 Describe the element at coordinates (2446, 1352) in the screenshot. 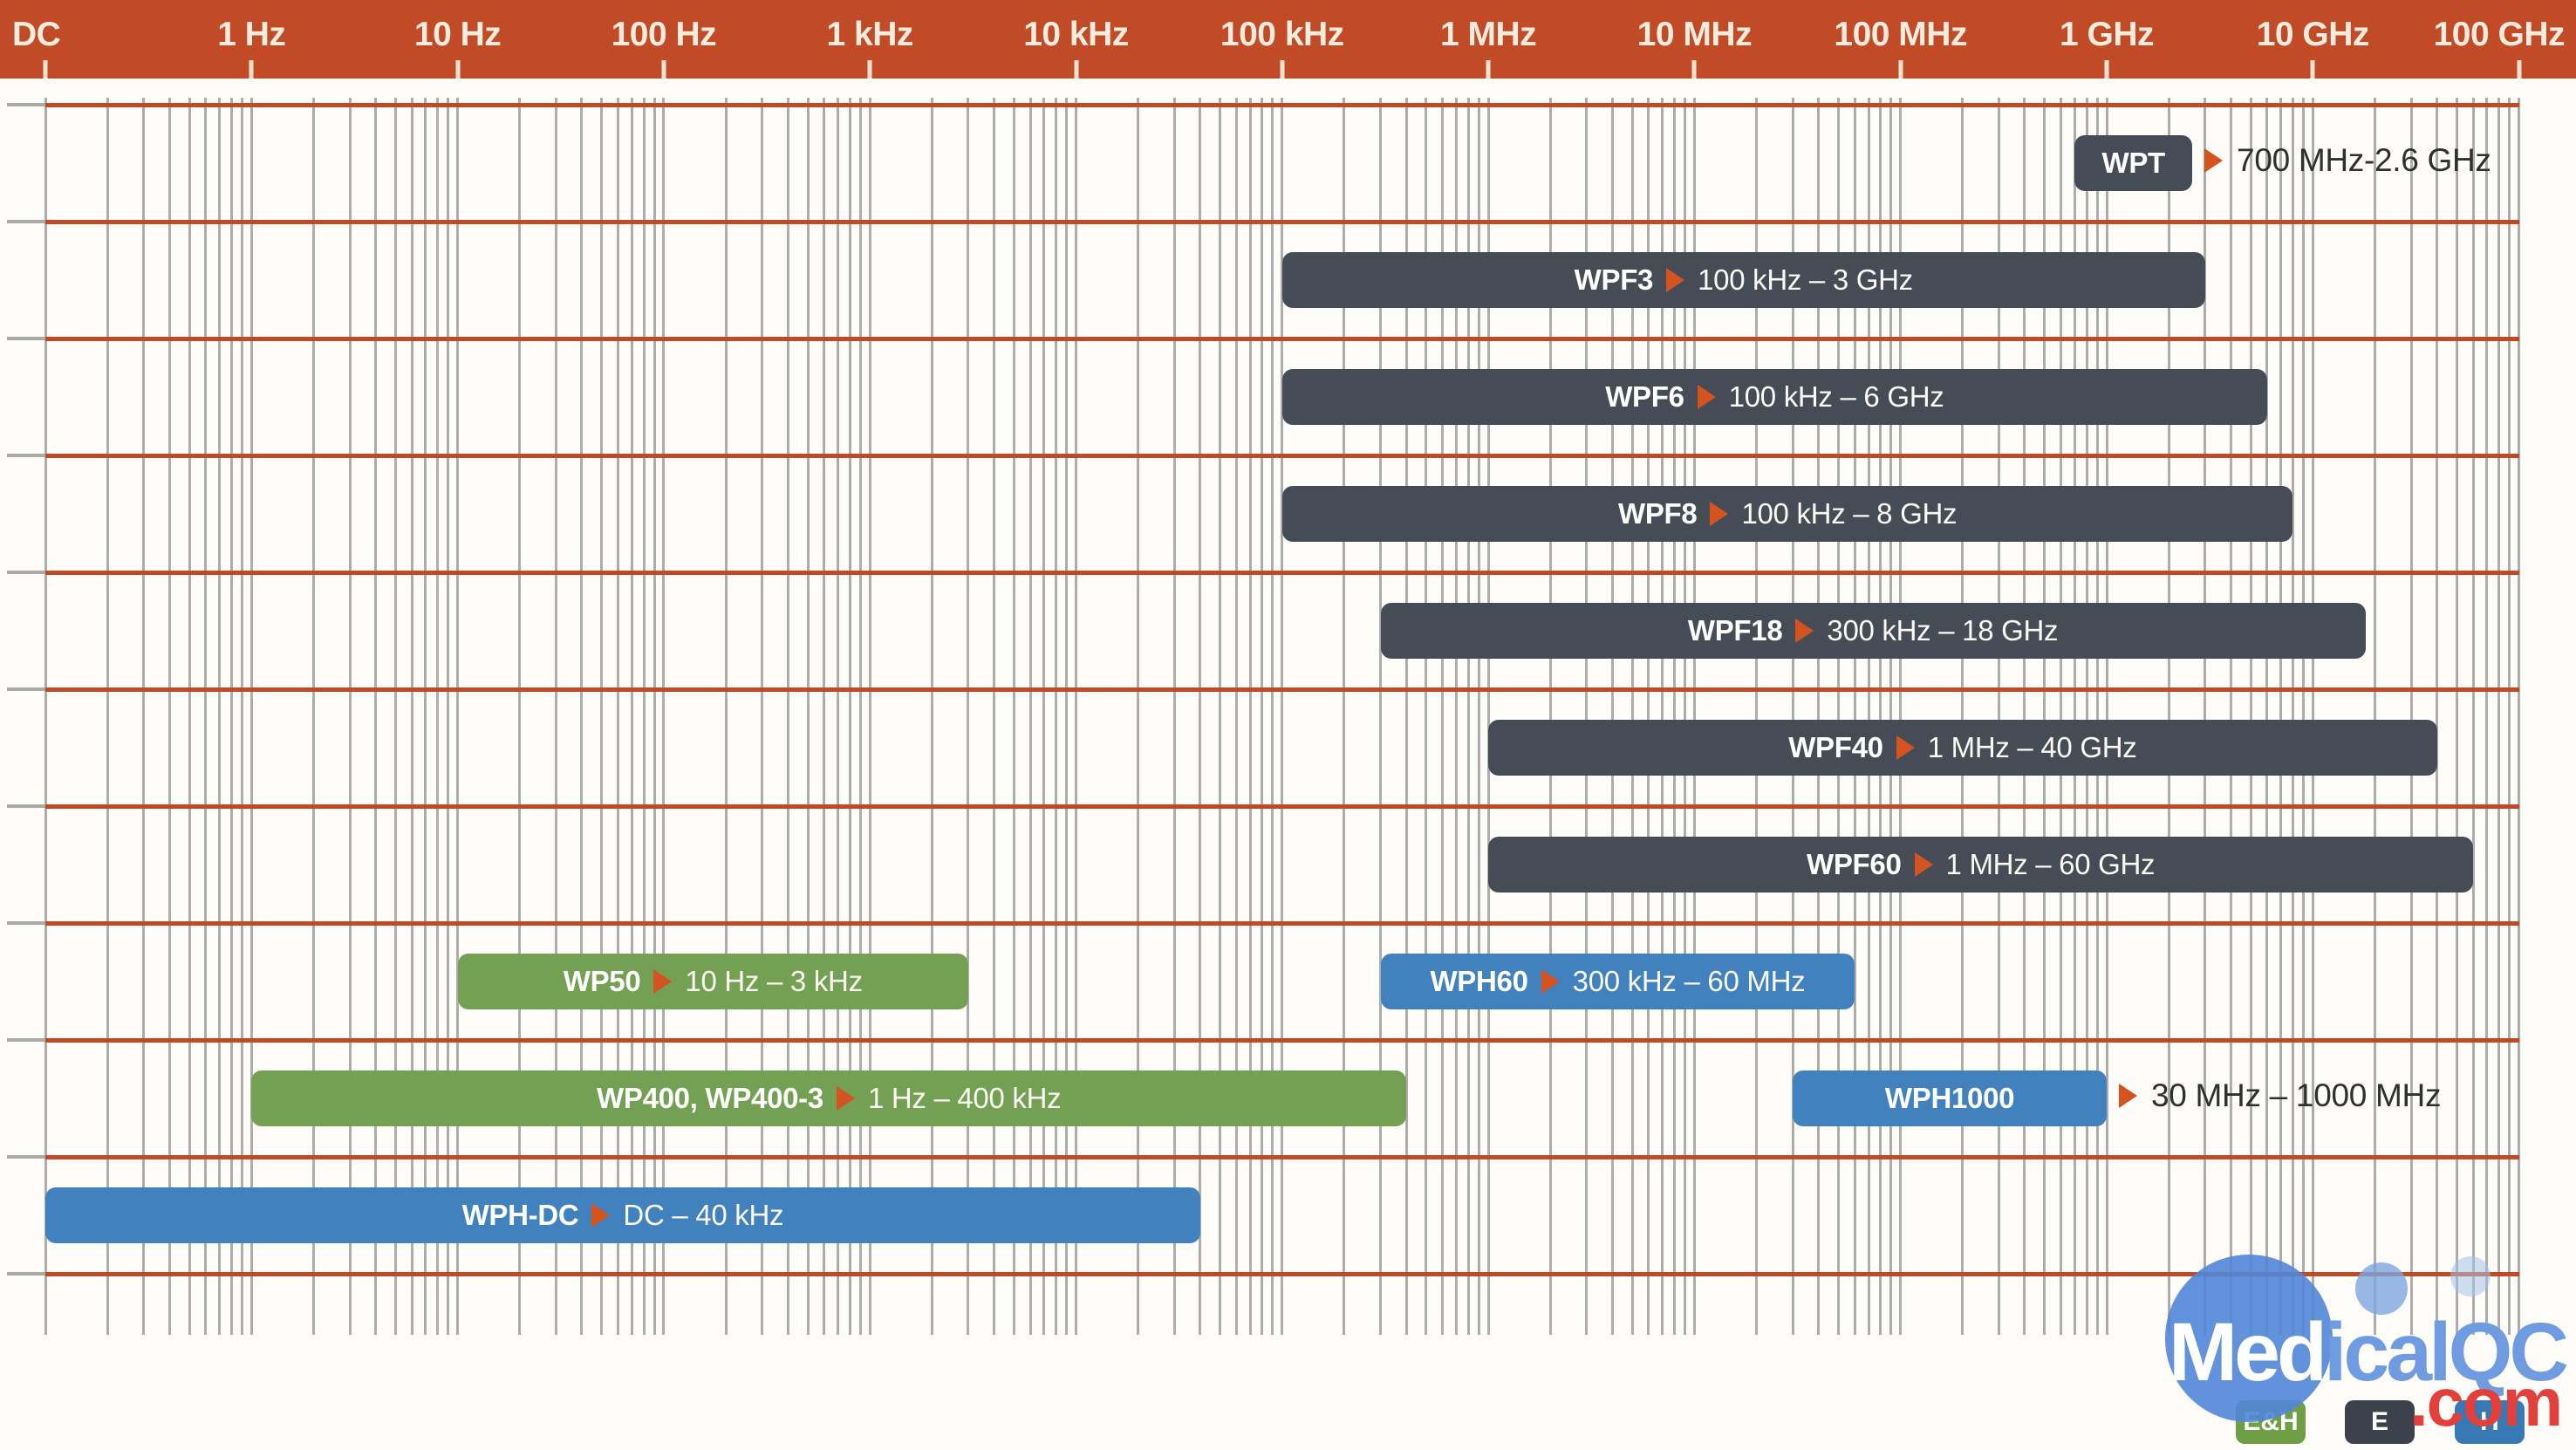

I see `logo-text-rest: icalQC` at that location.